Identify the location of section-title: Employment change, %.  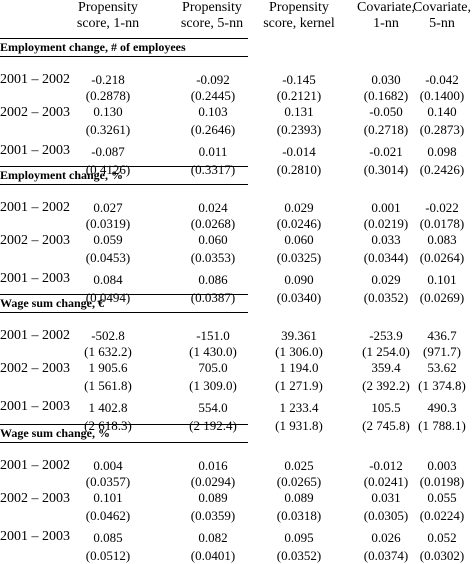
(61, 175).